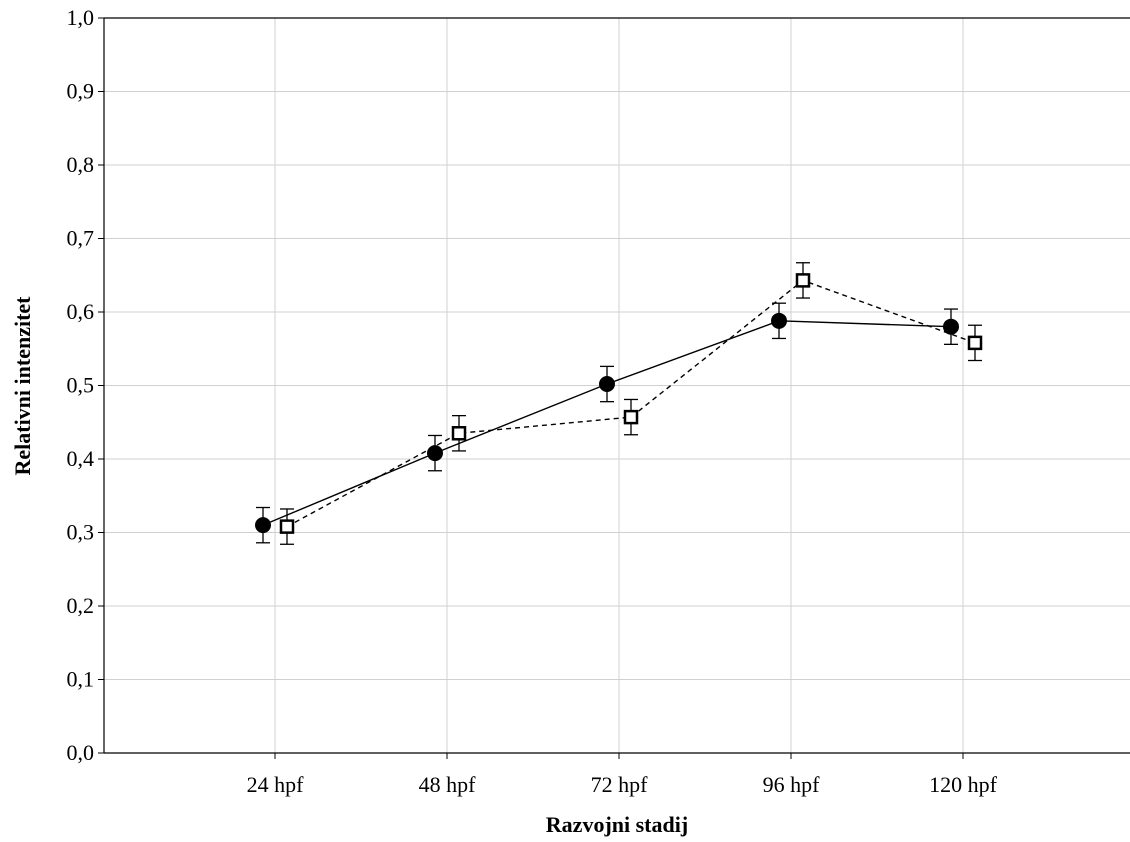 Image resolution: width=1130 pixels, height=842 pixels. I want to click on x-axis-title: Razvojni stadij, so click(617, 824).